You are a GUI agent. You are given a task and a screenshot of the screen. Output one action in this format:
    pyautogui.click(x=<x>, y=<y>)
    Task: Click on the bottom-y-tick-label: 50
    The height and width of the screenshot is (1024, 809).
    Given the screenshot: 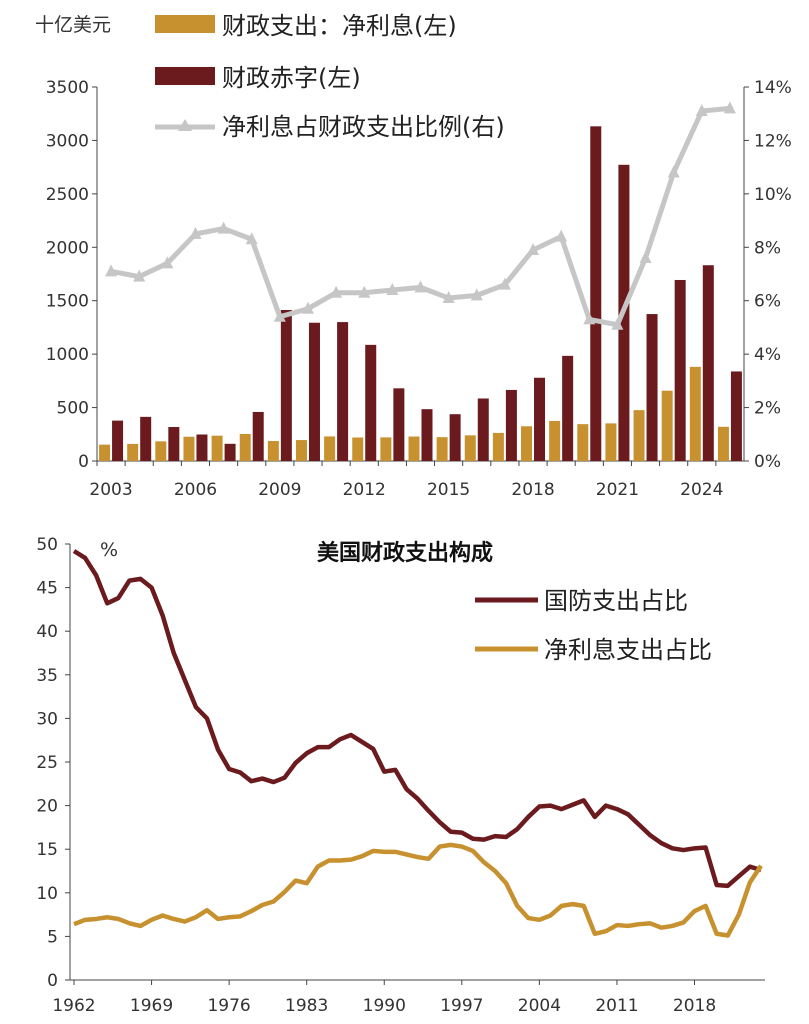 What is the action you would take?
    pyautogui.click(x=47, y=545)
    